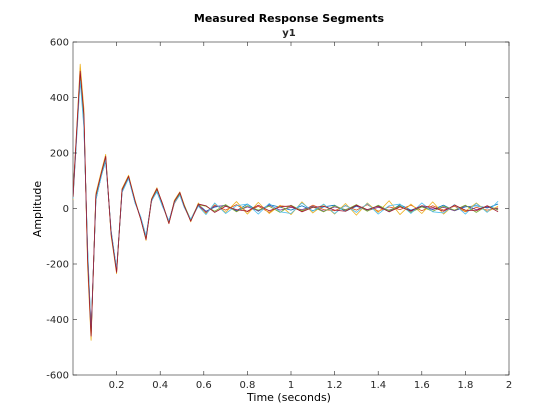 The height and width of the screenshot is (420, 560). I want to click on y-tick-label: 200, so click(59, 154).